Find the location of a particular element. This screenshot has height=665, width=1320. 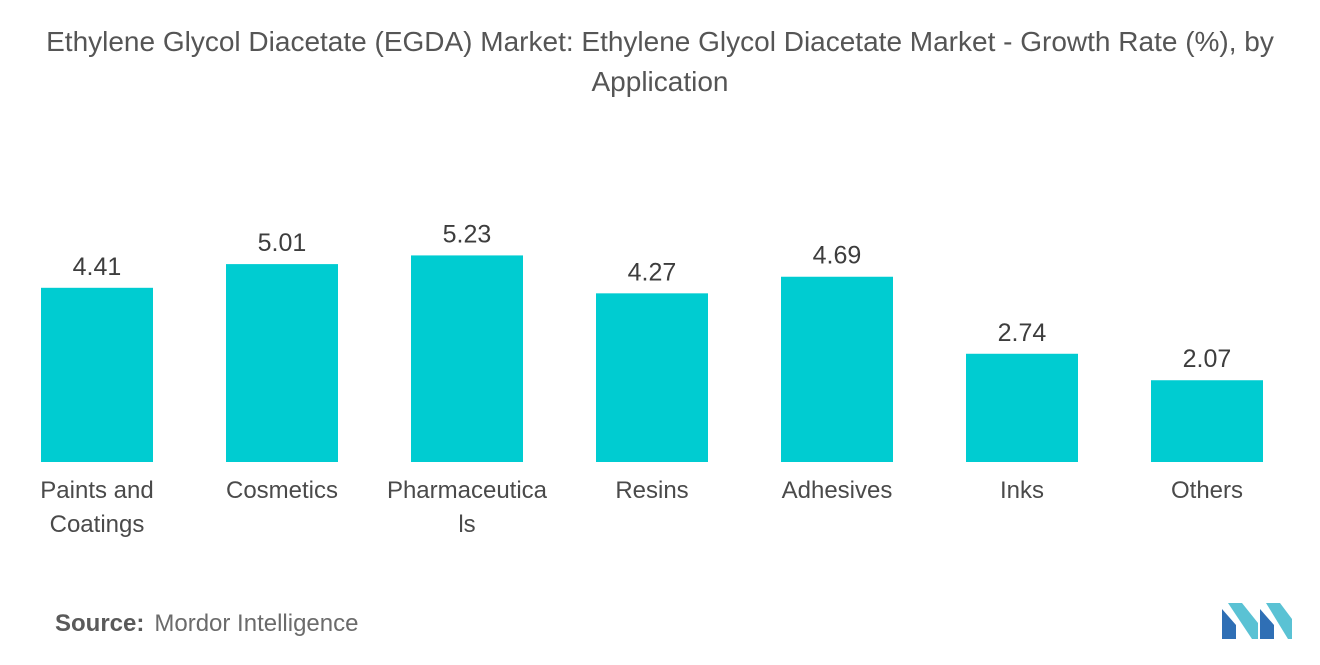

category-label-0-line-0: Paints and is located at coordinates (96, 490).